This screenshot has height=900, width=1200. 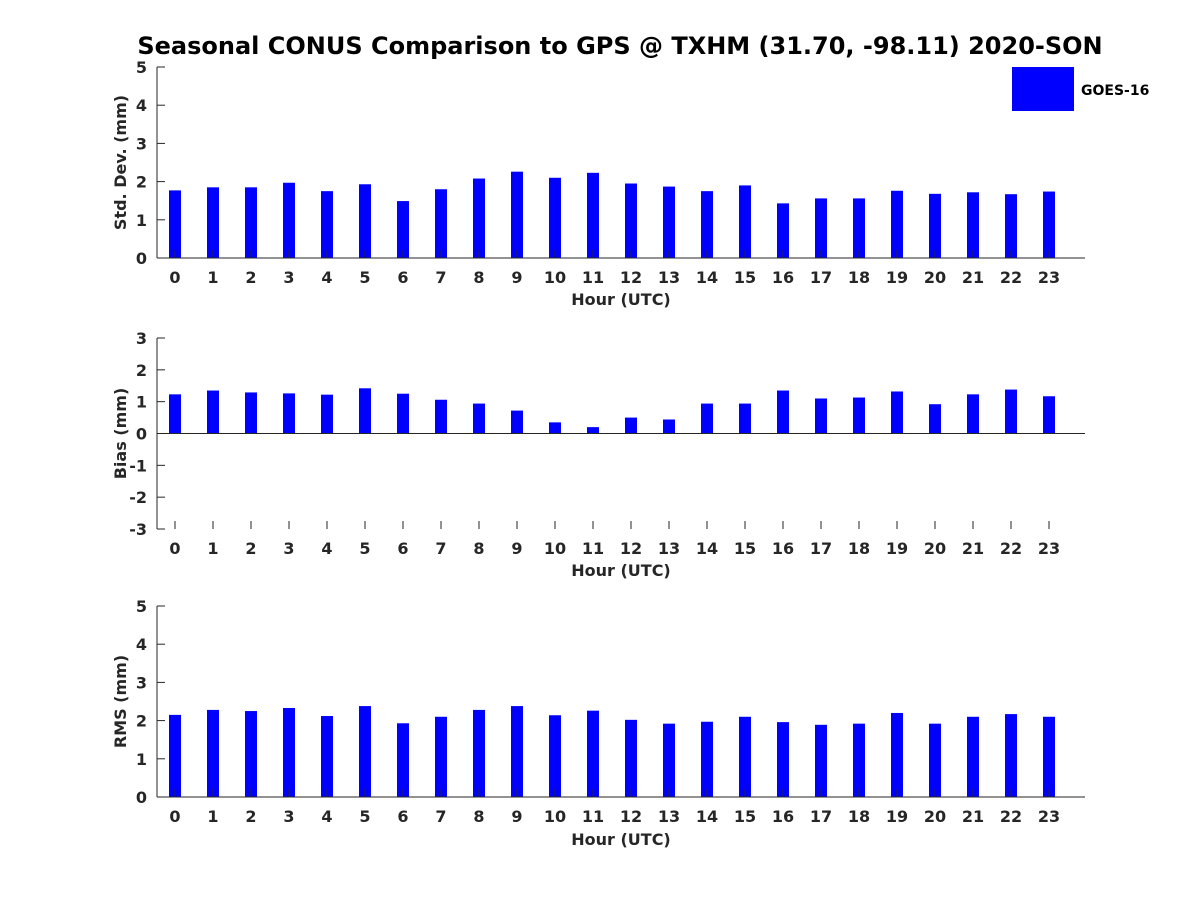 I want to click on y-tick-label: -3, so click(x=138, y=529).